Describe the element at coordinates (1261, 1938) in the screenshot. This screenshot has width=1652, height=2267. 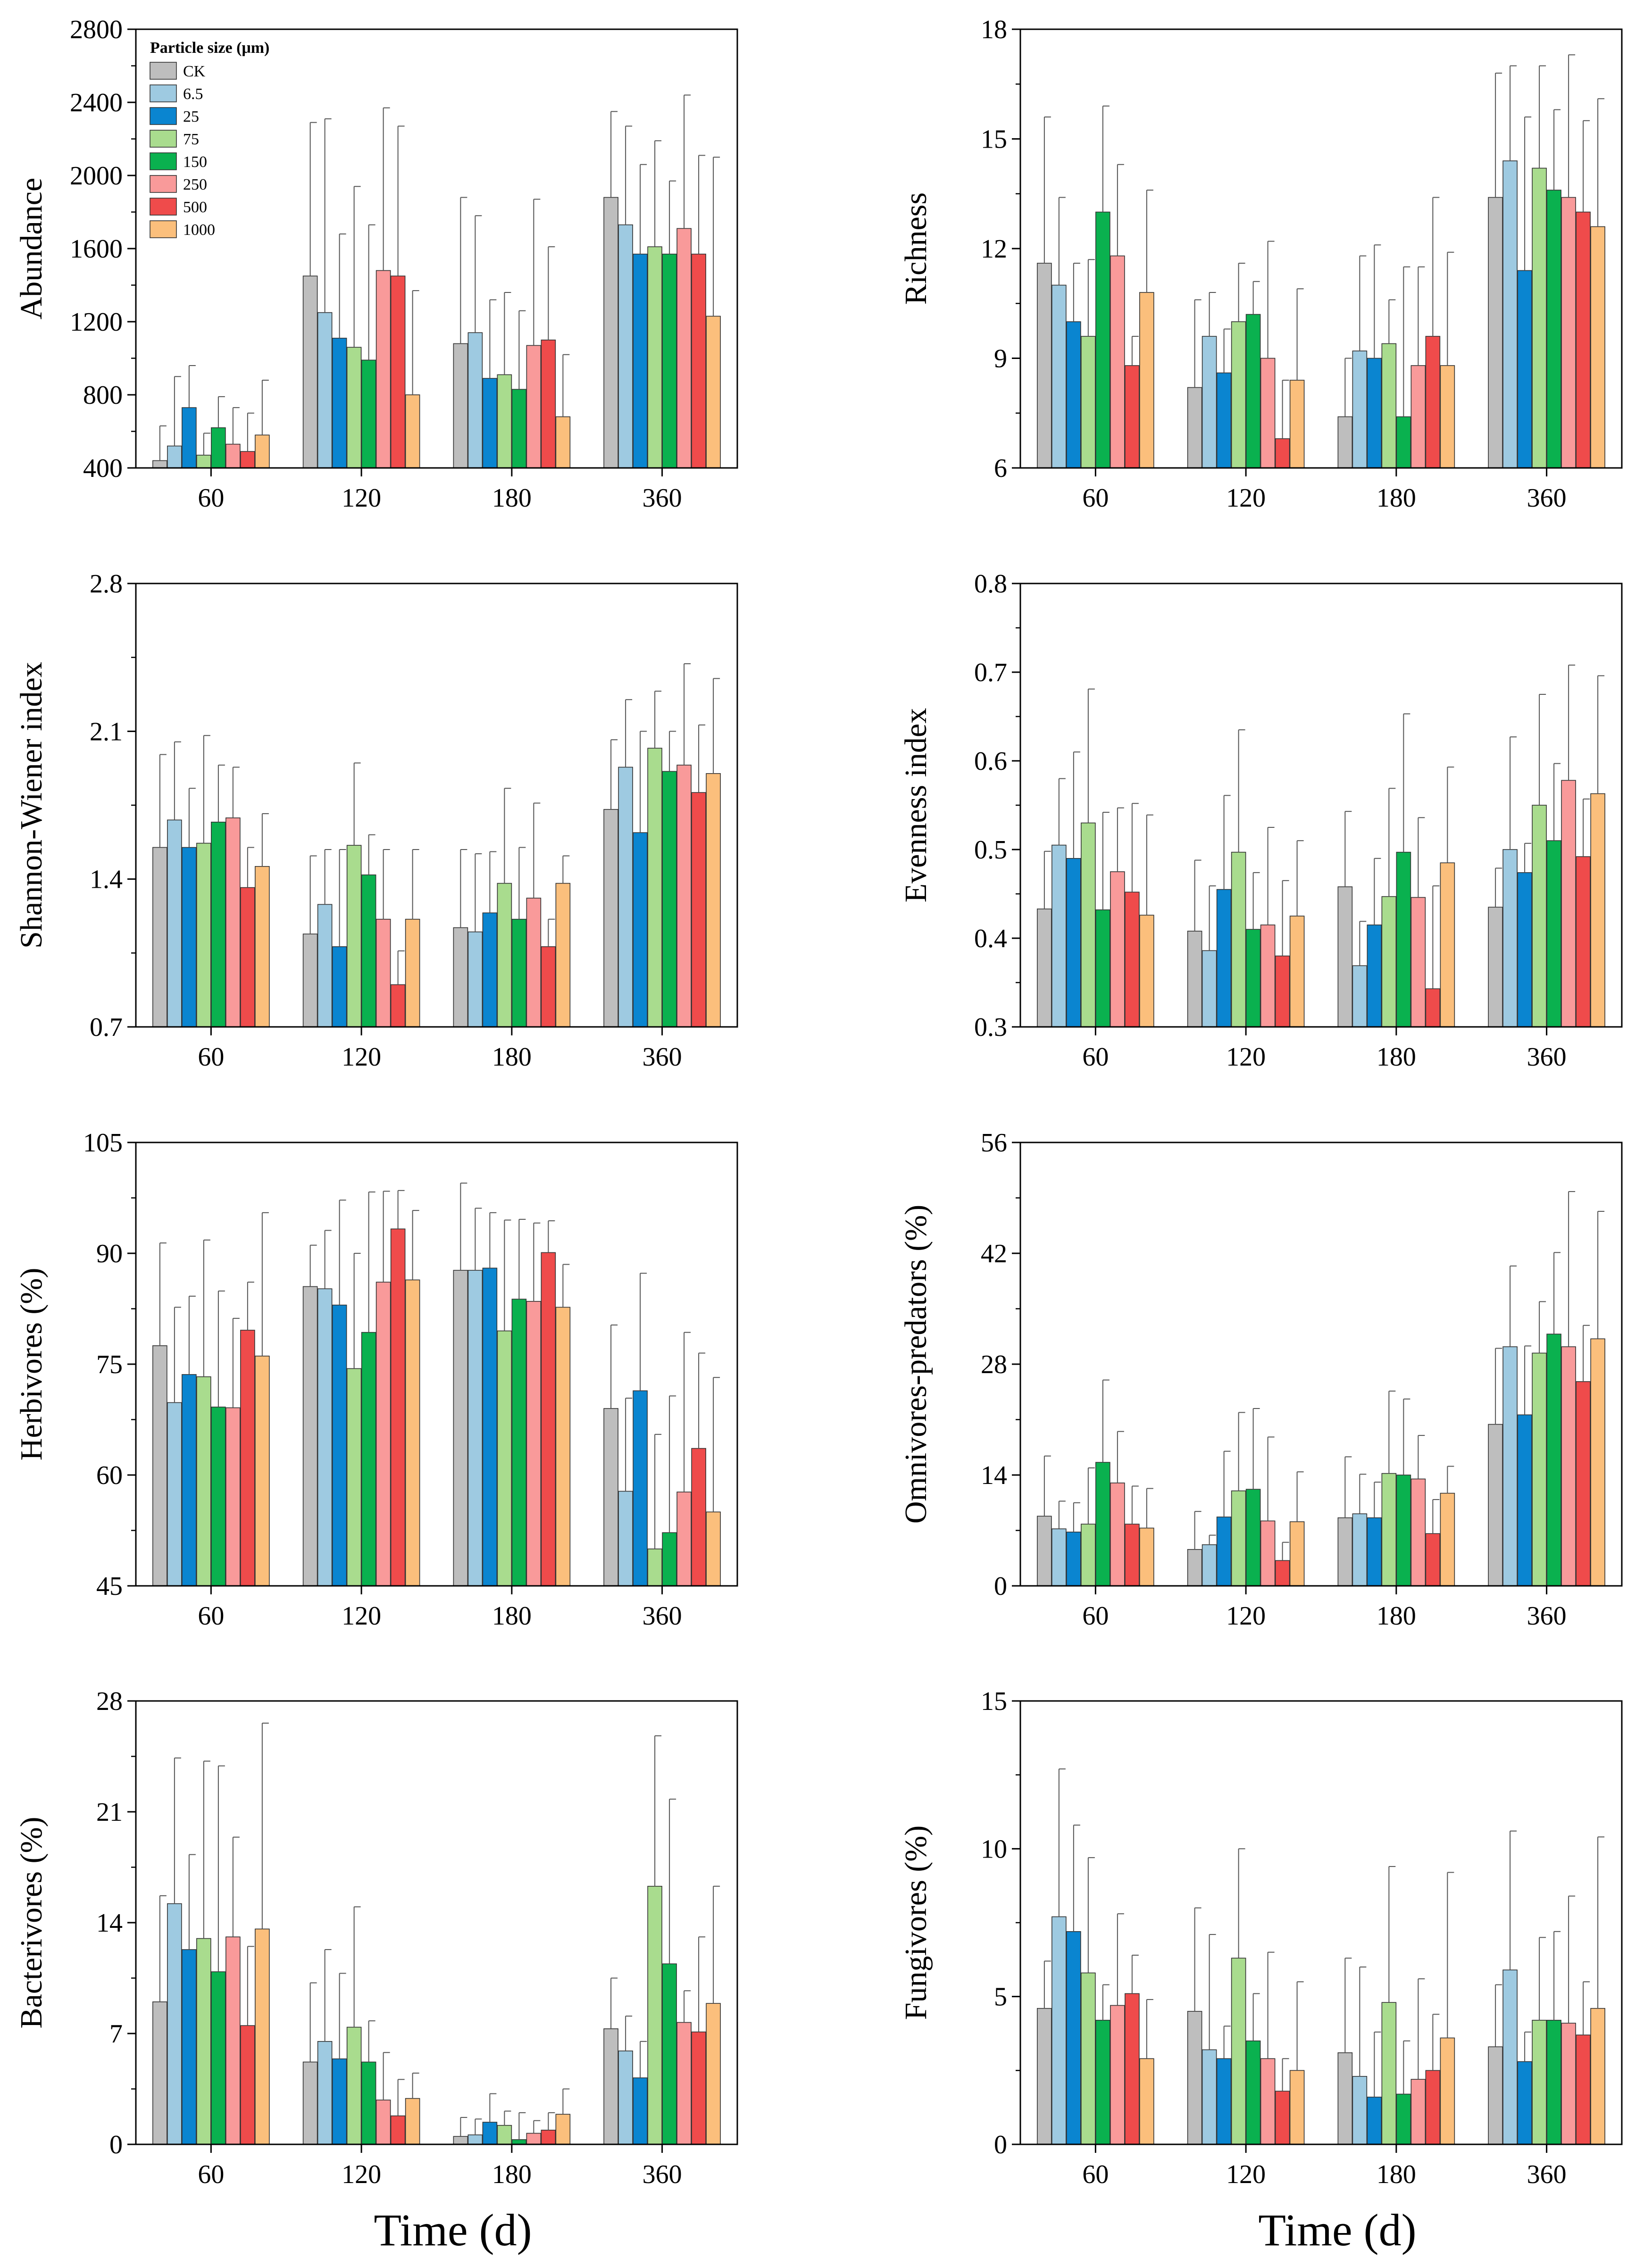
I see `chart-panel-fungivores: 0 5 10 15 60 120 180 360 Fungivores (%)` at that location.